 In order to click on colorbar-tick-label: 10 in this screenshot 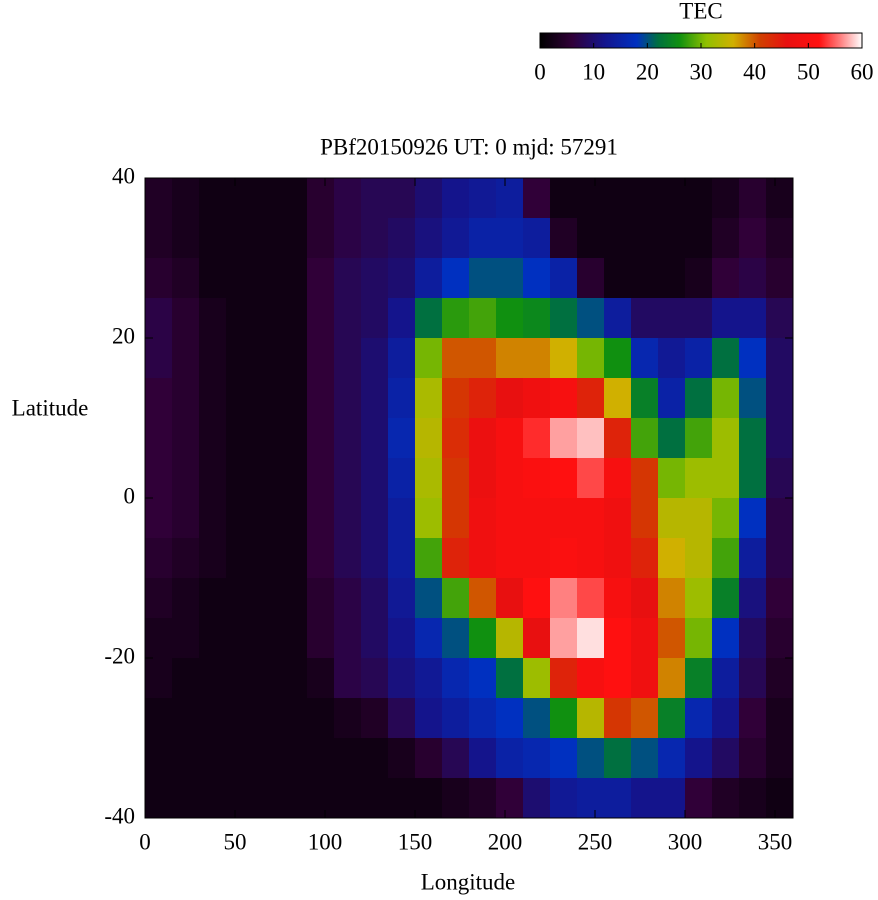, I will do `click(593, 71)`.